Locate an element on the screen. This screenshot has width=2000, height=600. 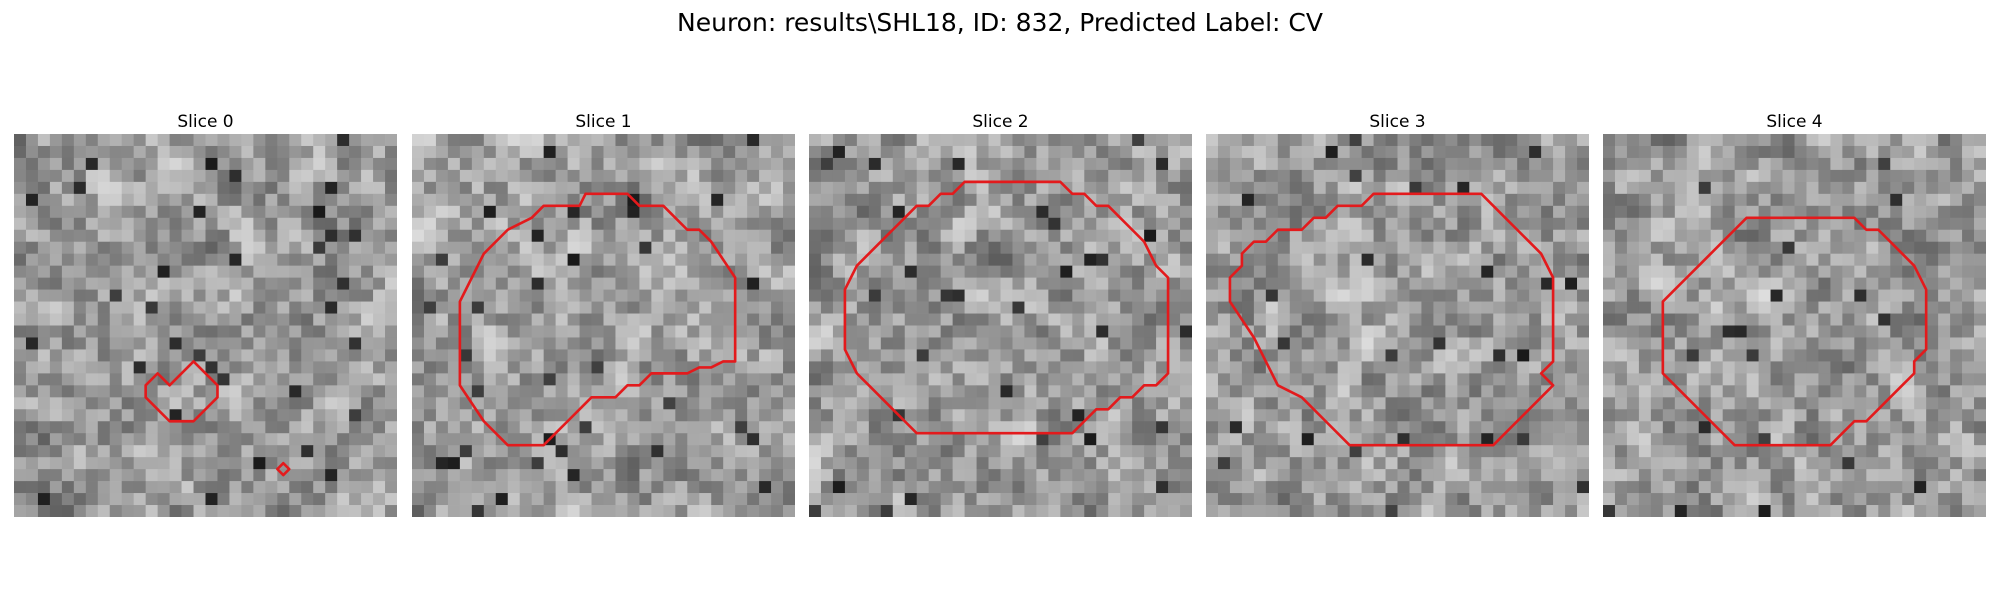
slice-title-4: Slice 4 is located at coordinates (1794, 122).